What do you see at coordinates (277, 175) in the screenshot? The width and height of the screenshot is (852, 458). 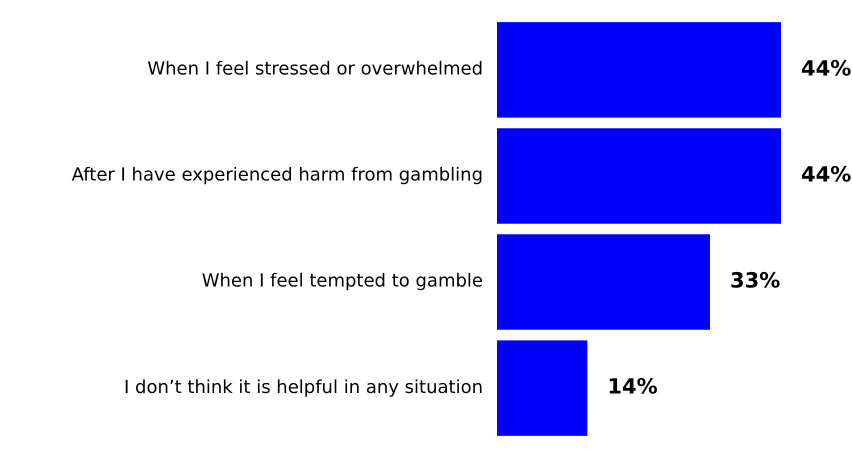 I see `y-tick-label: After I have experienced harm from gambling` at bounding box center [277, 175].